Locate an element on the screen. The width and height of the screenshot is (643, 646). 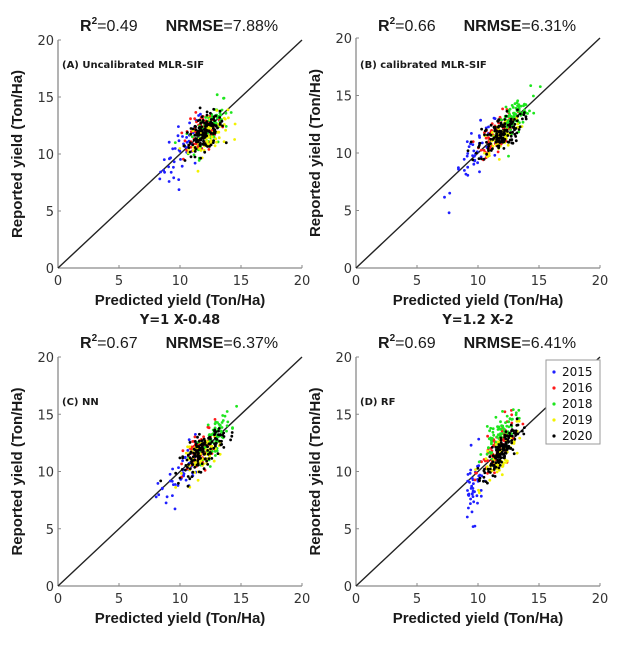
y-tick-label: 10 is located at coordinates (343, 154).